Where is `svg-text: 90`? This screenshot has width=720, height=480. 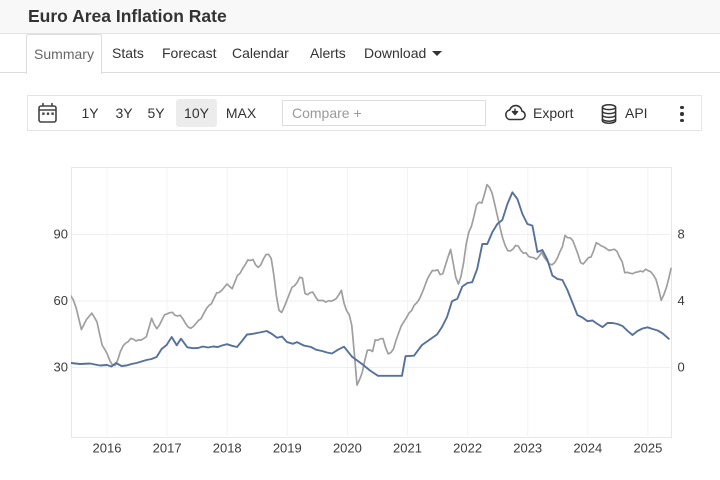 svg-text: 90 is located at coordinates (61, 234).